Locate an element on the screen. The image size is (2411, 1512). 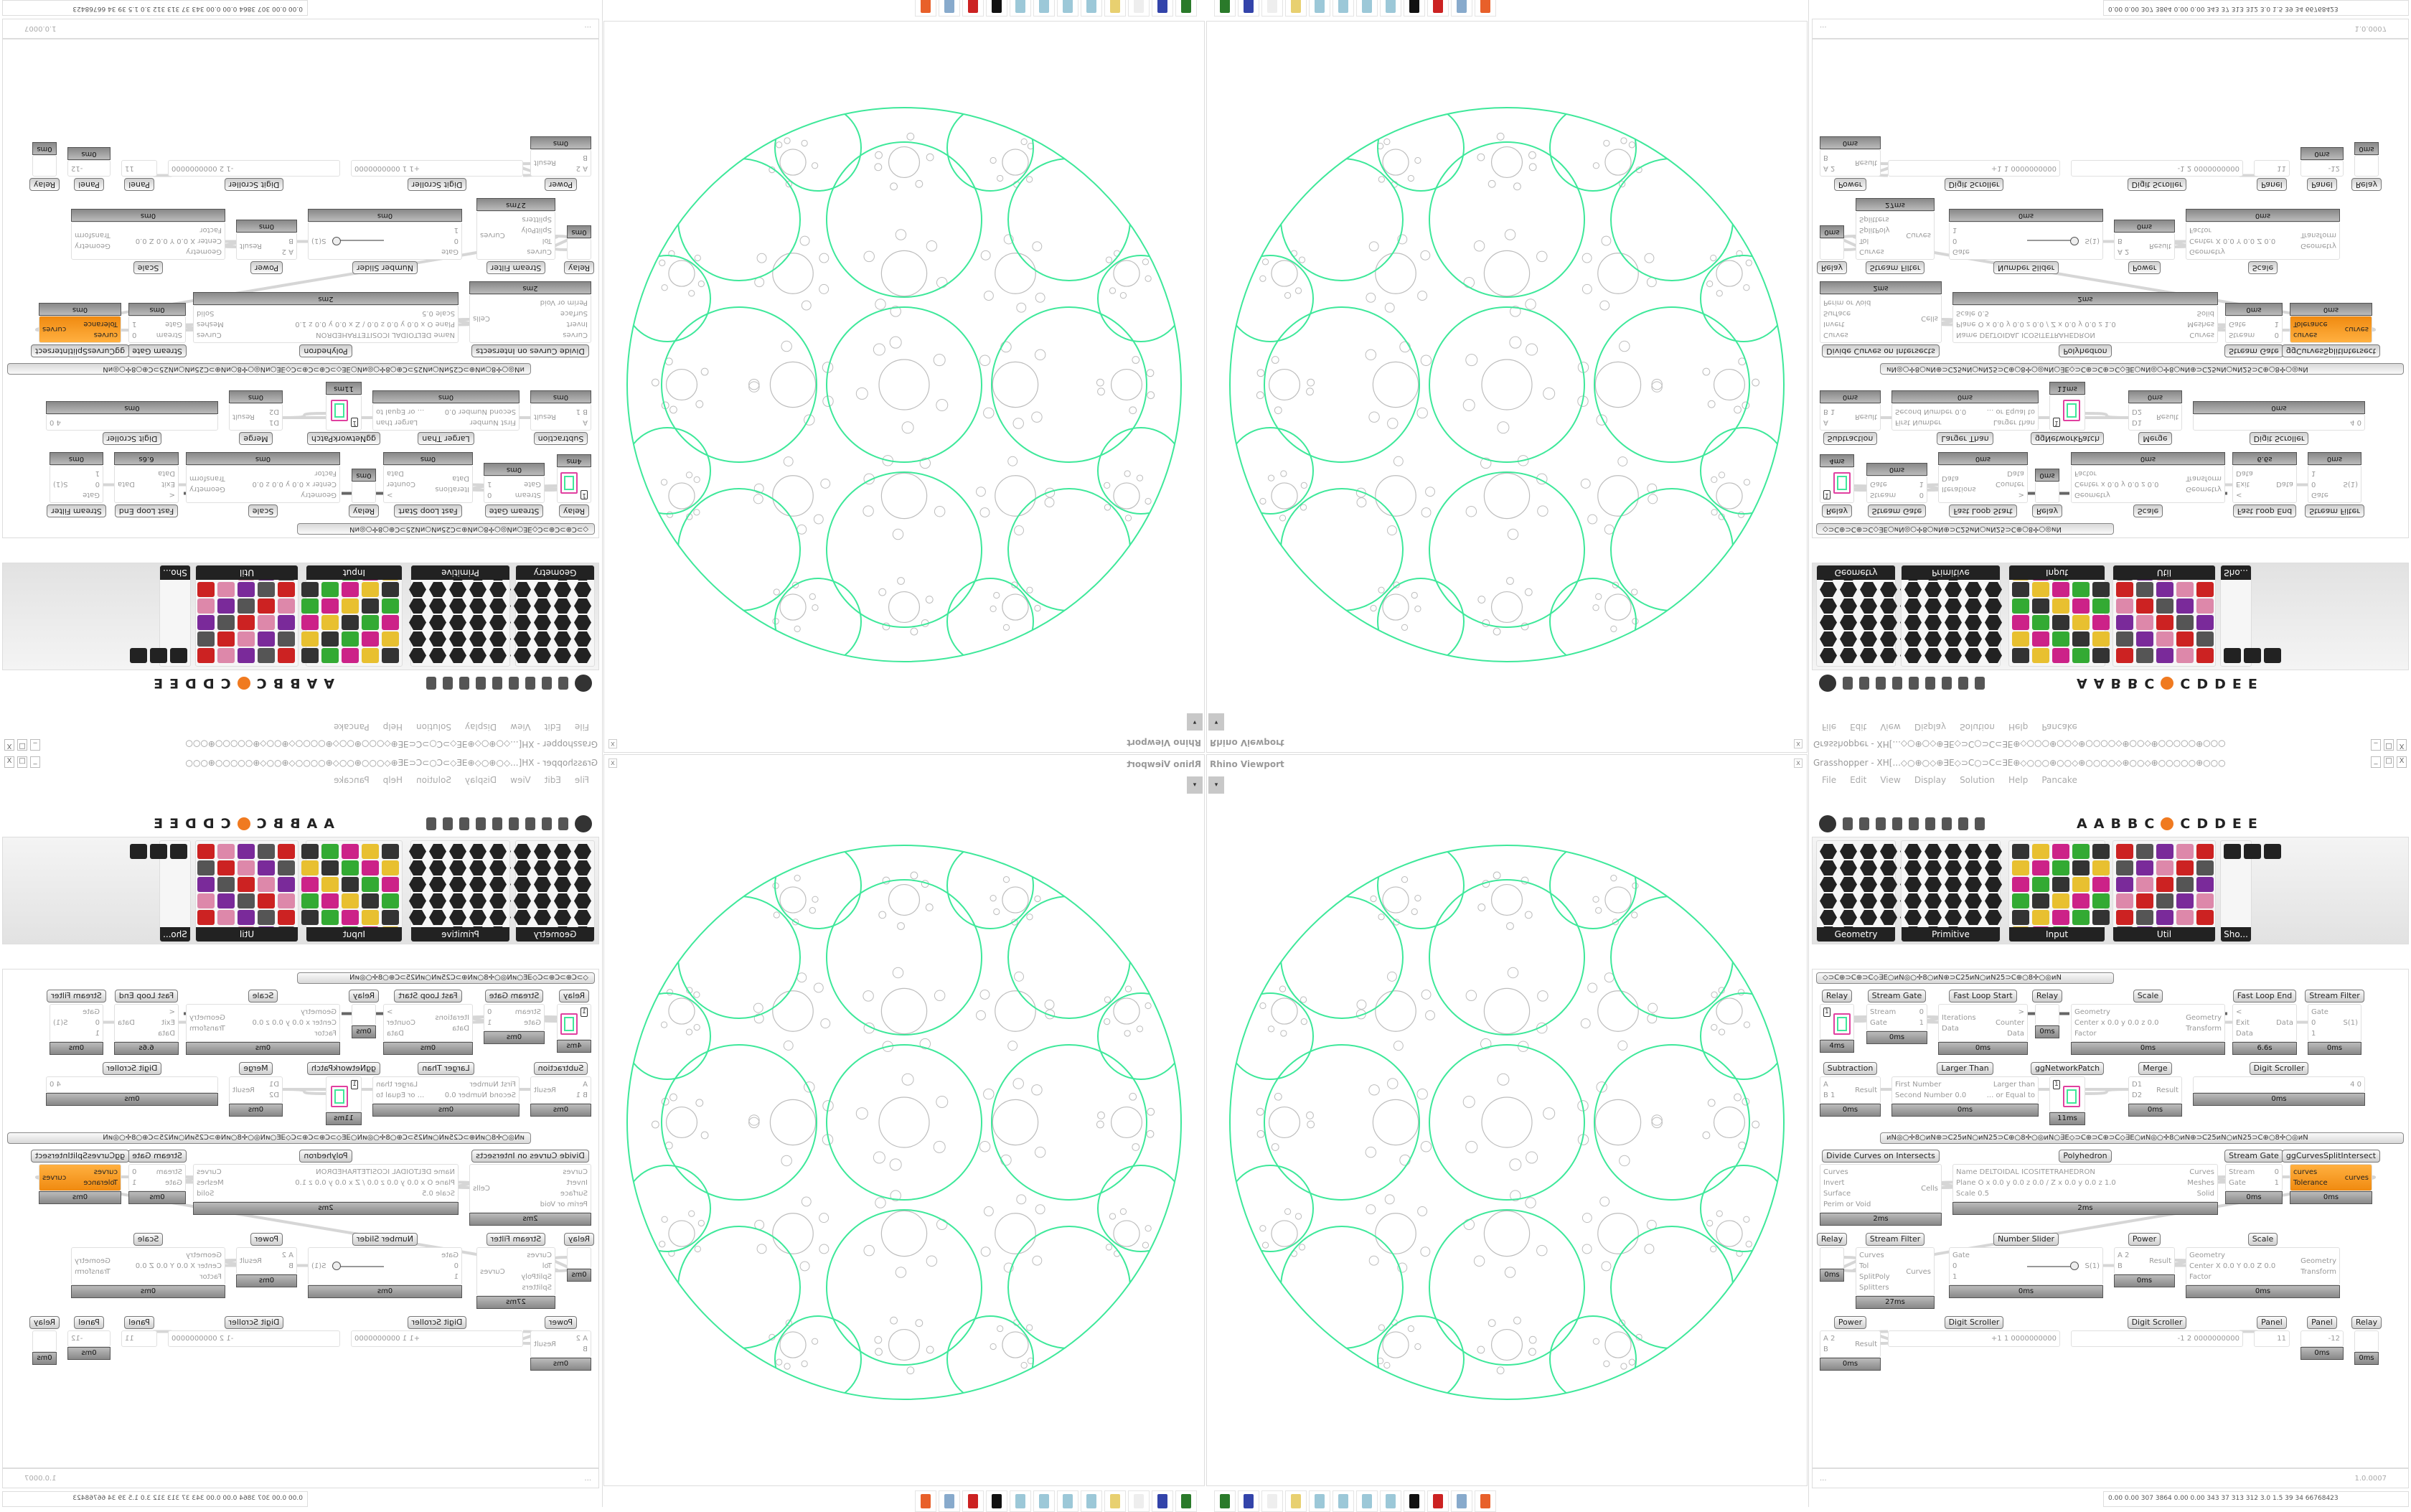
display-tab-icon is located at coordinates (1980, 823).